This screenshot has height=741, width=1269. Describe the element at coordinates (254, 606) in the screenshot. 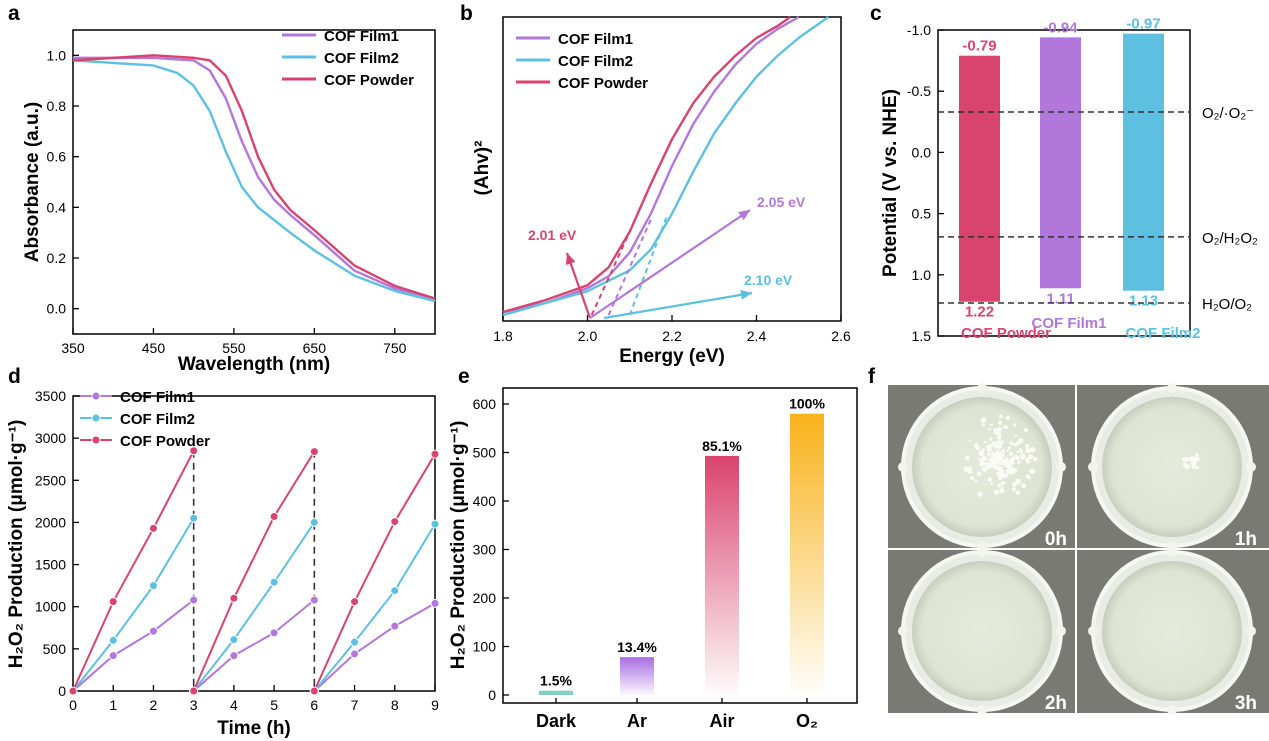

I see `line-cof-film2` at that location.